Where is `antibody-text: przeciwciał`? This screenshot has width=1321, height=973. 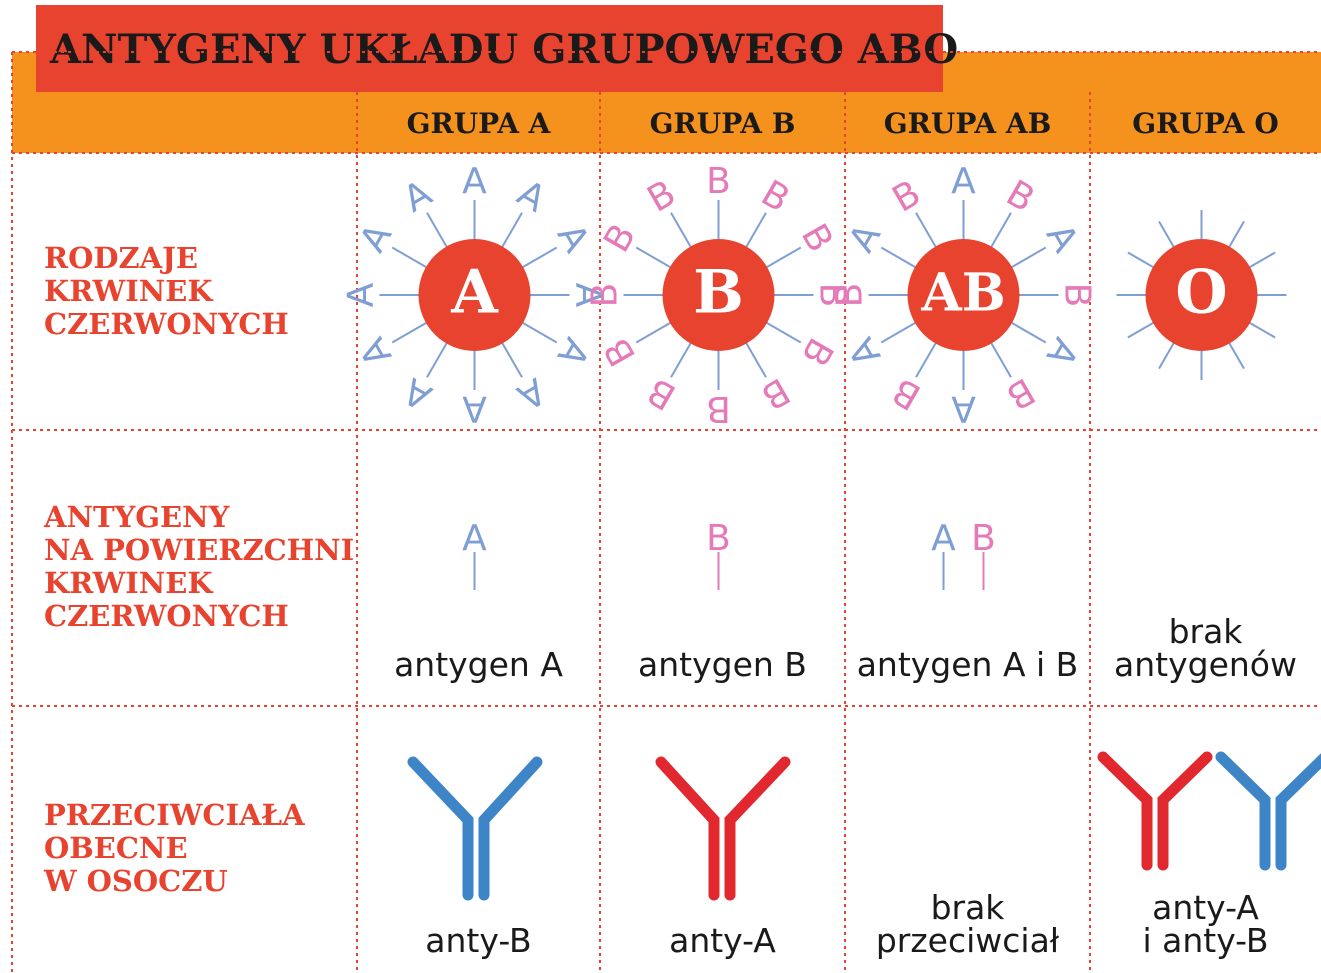 antibody-text: przeciwciał is located at coordinates (968, 940).